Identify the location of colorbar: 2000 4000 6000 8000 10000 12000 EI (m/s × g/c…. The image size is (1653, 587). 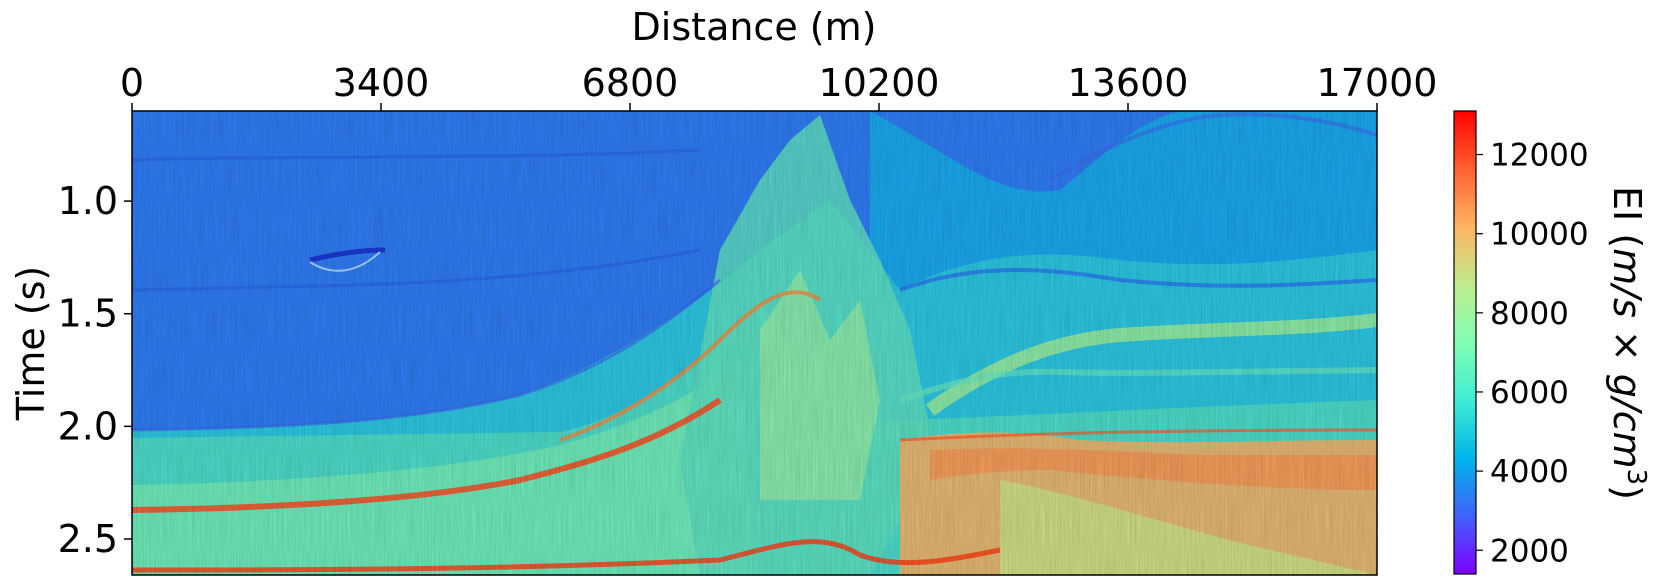
(1552, 342).